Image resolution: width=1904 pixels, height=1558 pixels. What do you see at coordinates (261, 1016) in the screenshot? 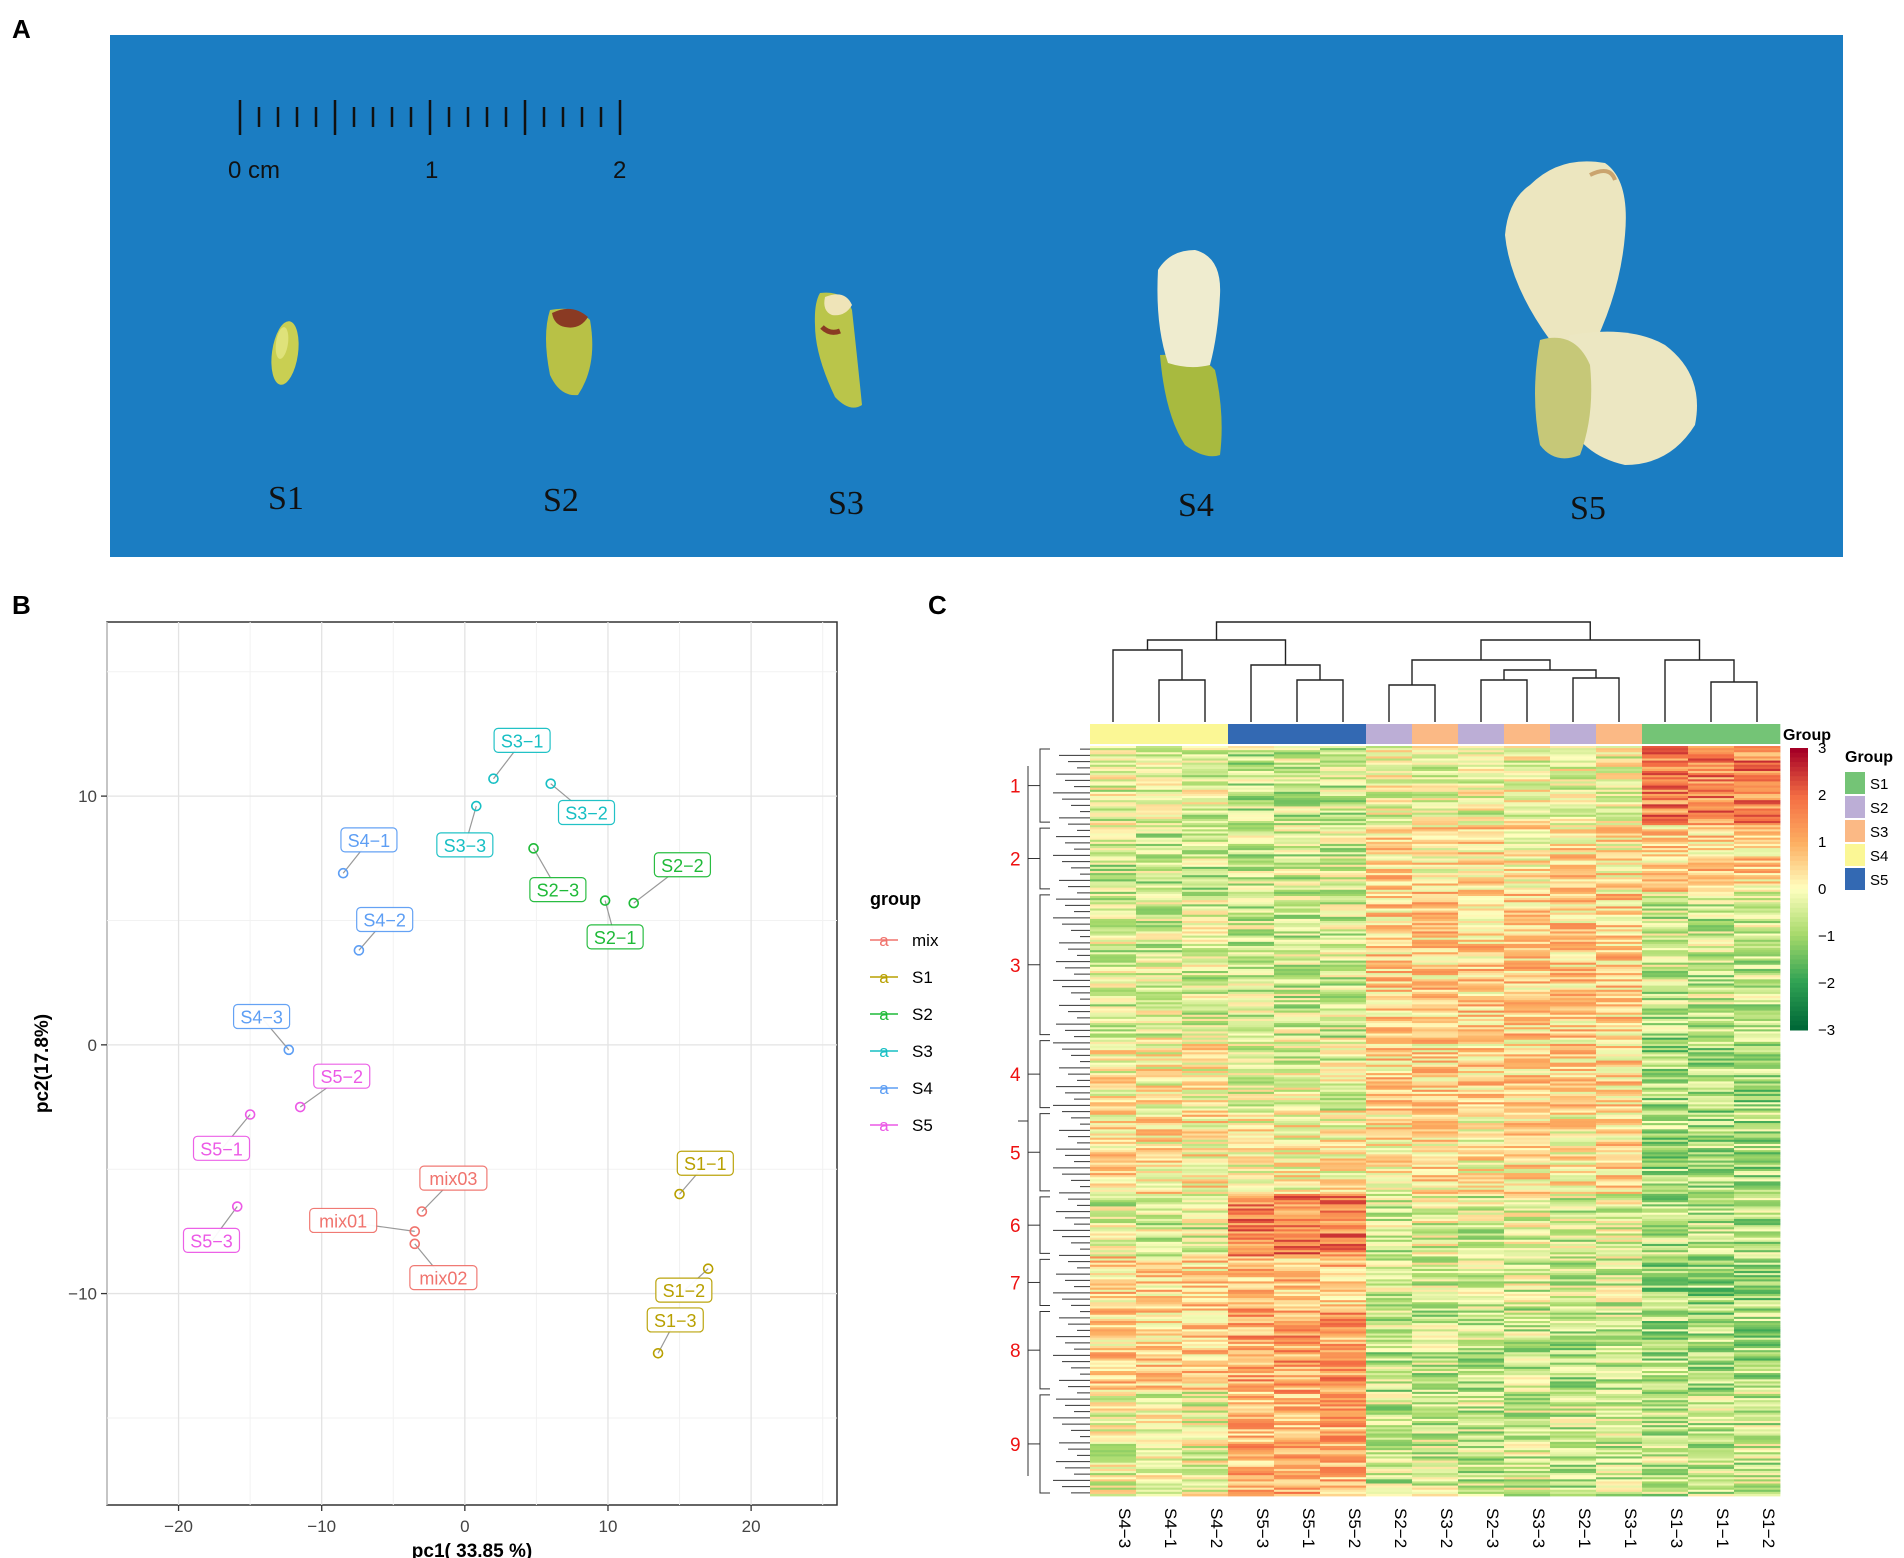
I see `pca-label-box` at bounding box center [261, 1016].